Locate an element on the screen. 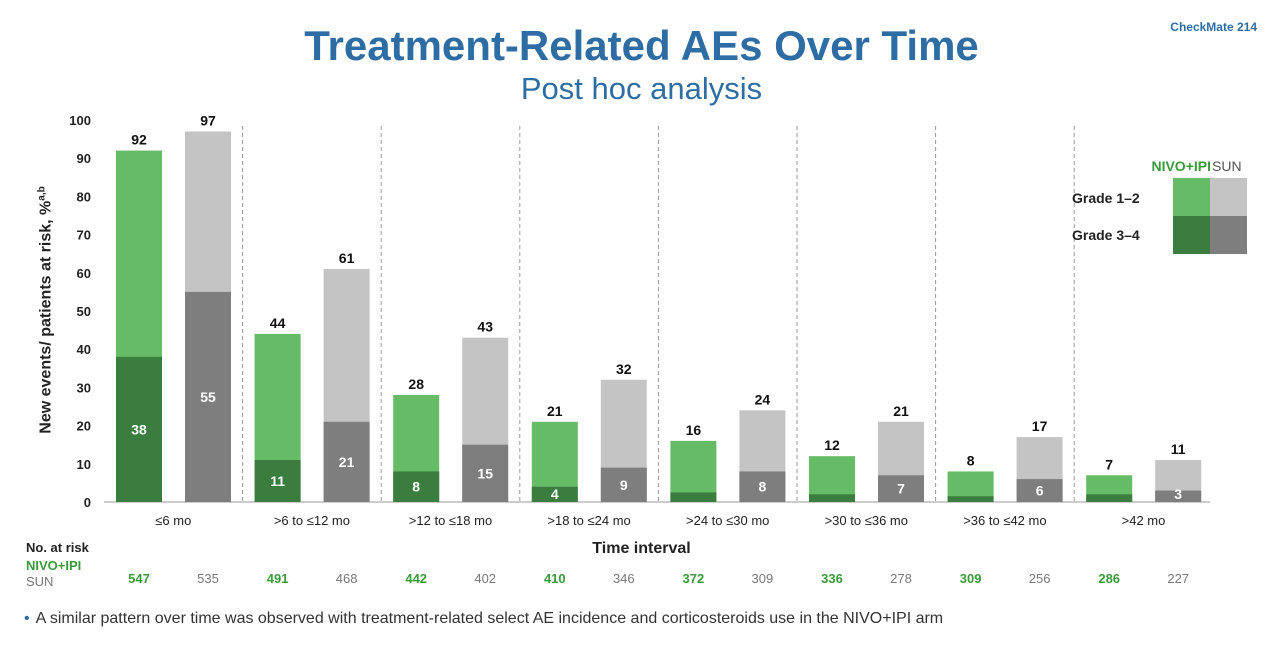 The image size is (1283, 652). data-label-sun-total: 17 is located at coordinates (1040, 426).